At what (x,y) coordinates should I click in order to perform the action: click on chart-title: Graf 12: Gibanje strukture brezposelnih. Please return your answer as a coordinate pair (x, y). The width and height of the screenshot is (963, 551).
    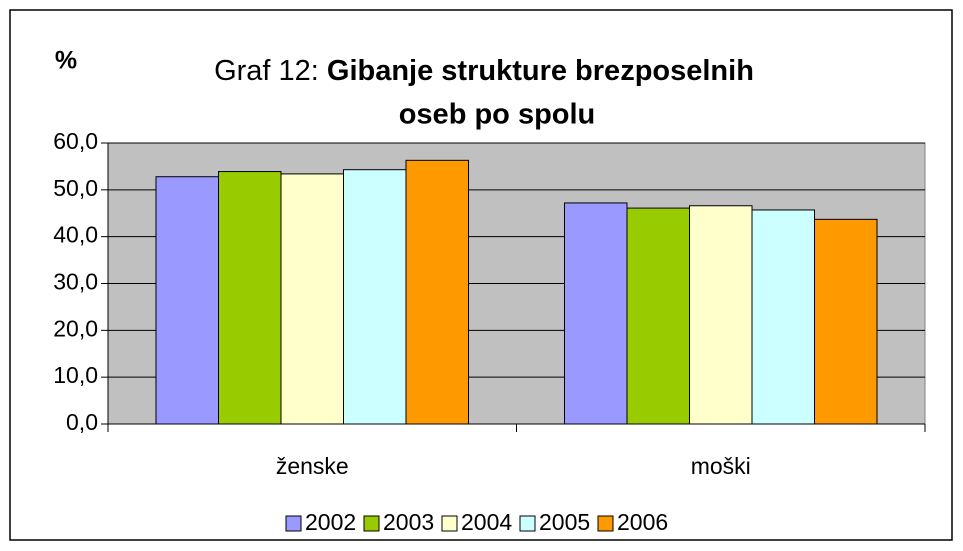
    Looking at the image, I should click on (484, 71).